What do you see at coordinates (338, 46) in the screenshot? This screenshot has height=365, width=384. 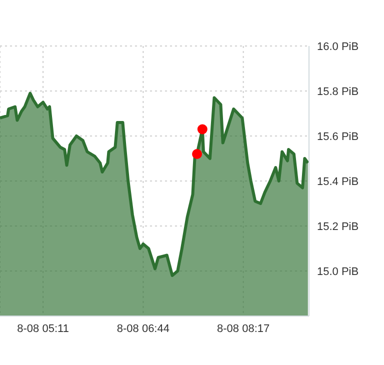 I see `y-tick-label: 16.0 PiB` at bounding box center [338, 46].